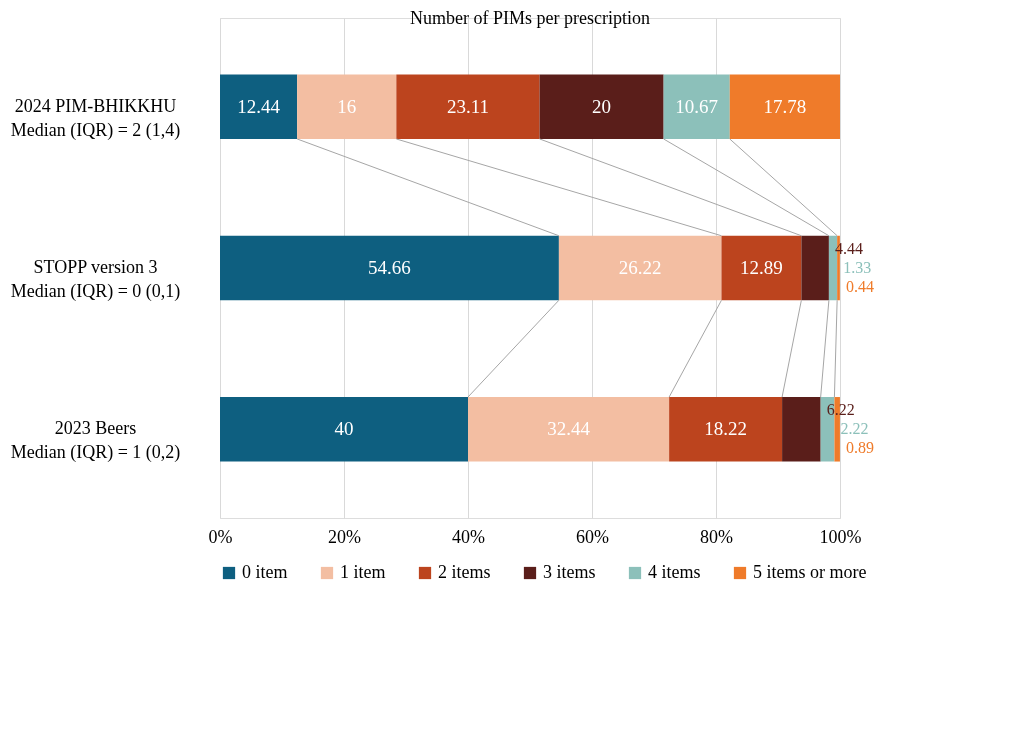  I want to click on legend-label: 5 items or more, so click(810, 572).